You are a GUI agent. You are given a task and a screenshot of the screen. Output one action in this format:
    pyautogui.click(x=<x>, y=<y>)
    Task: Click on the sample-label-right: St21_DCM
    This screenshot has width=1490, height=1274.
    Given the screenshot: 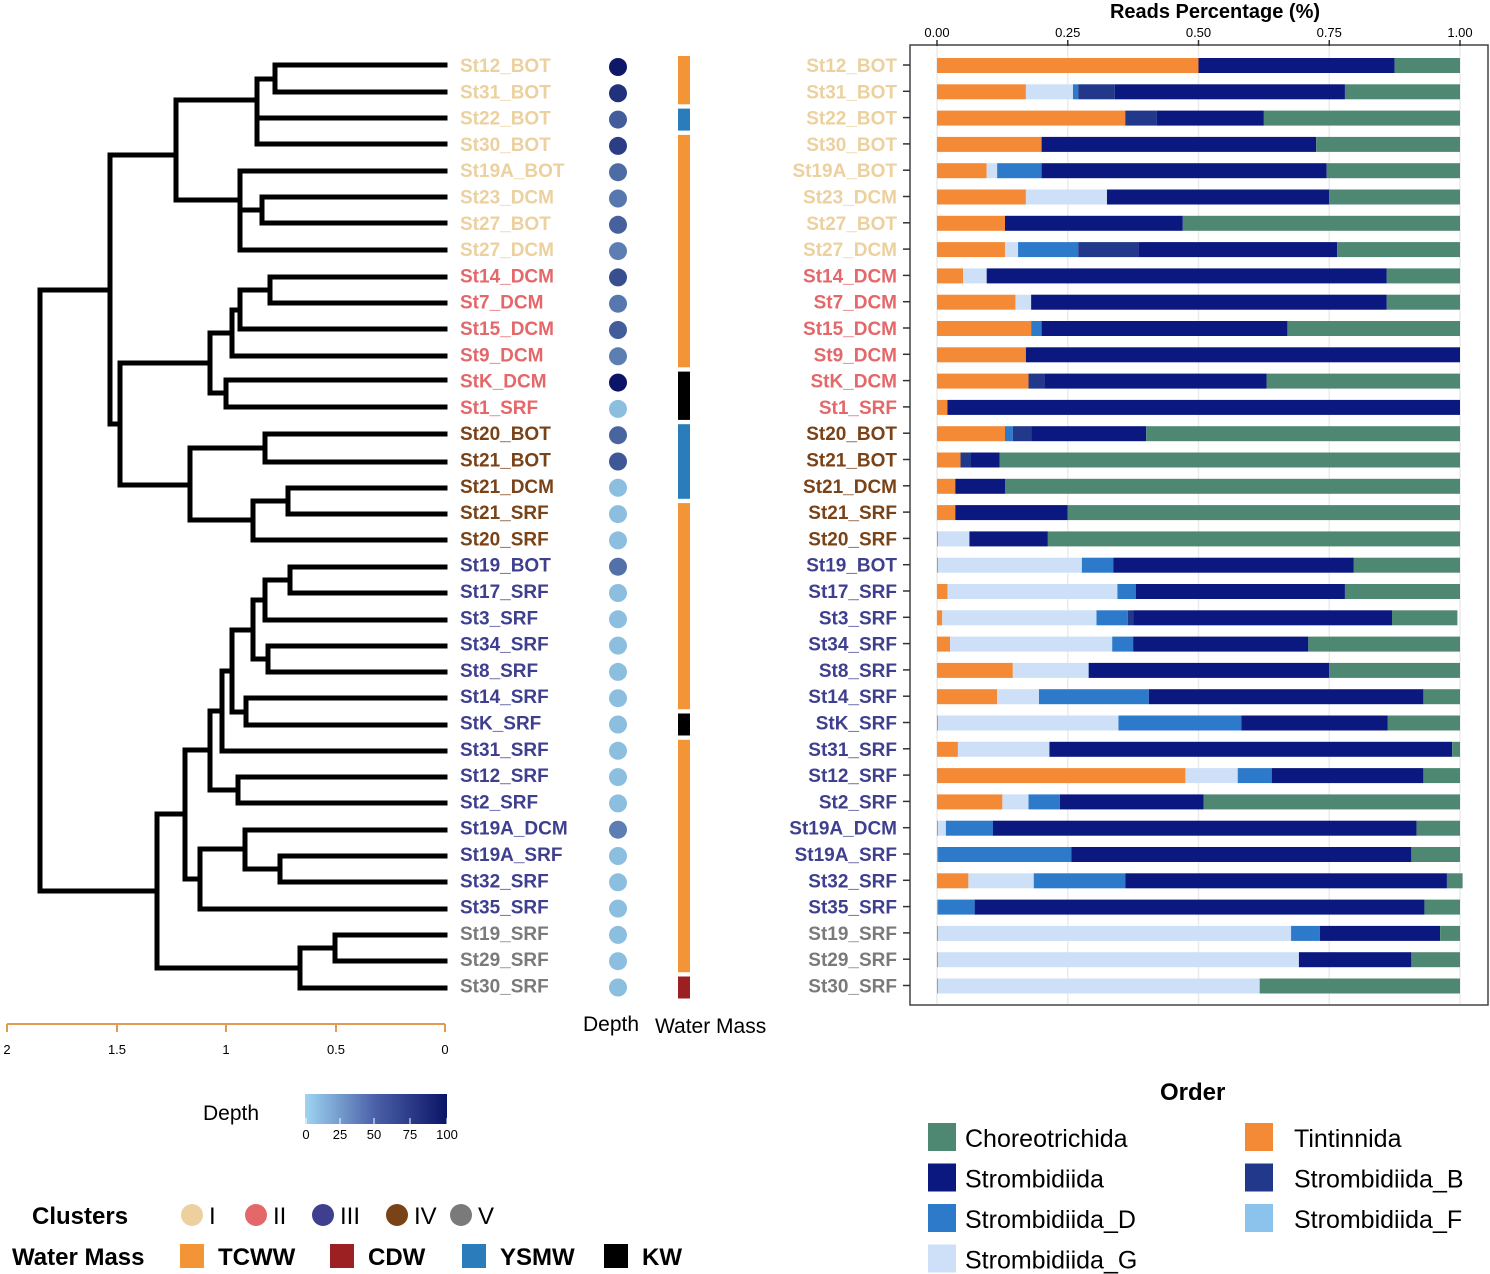 What is the action you would take?
    pyautogui.click(x=850, y=487)
    